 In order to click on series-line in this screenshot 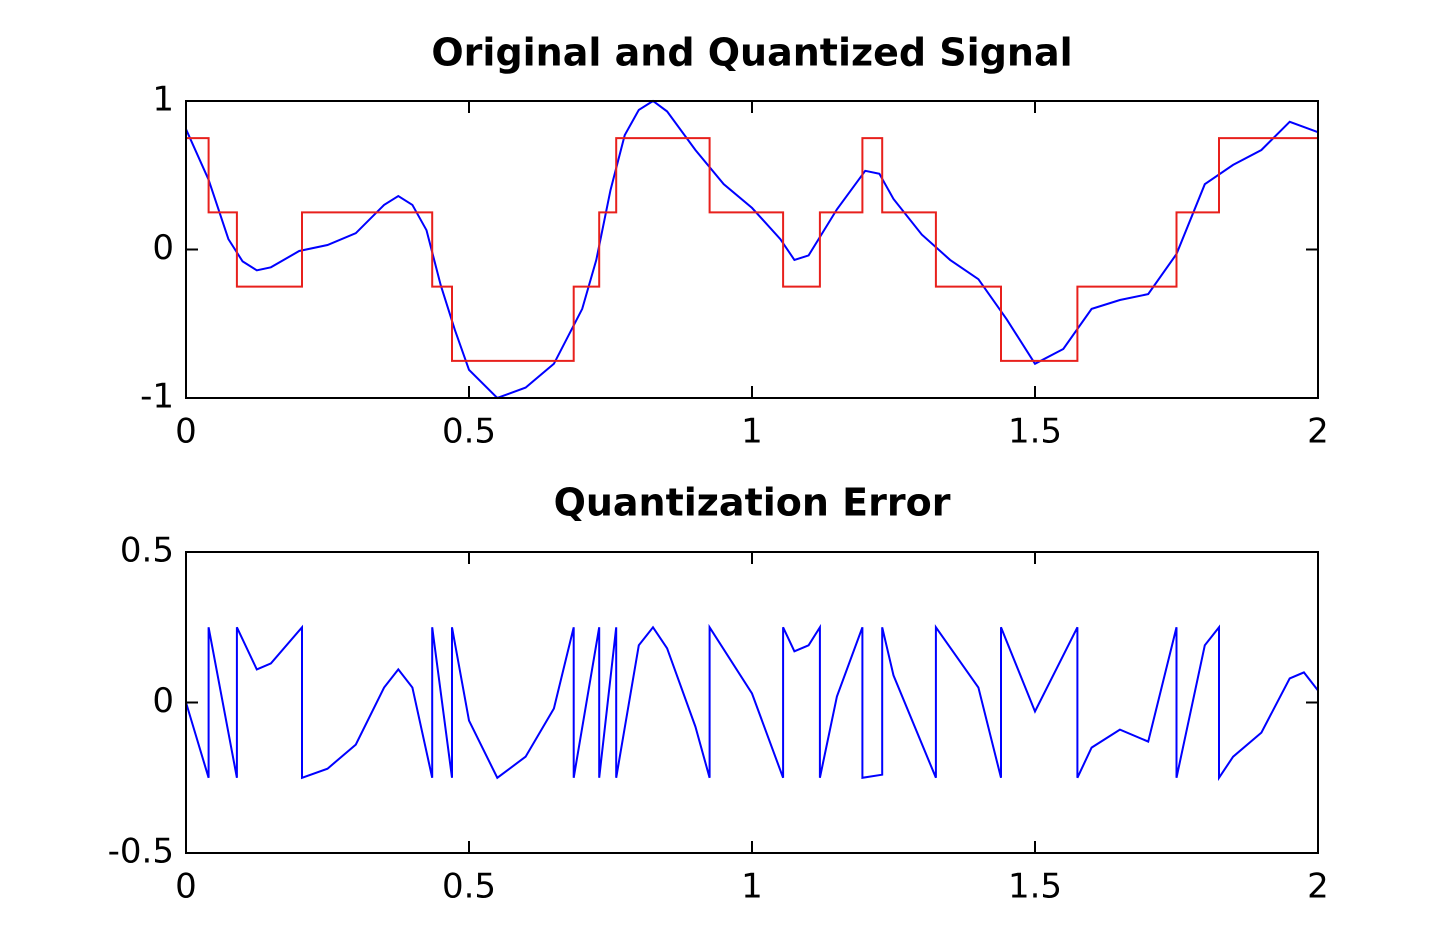, I will do `click(752, 702)`.